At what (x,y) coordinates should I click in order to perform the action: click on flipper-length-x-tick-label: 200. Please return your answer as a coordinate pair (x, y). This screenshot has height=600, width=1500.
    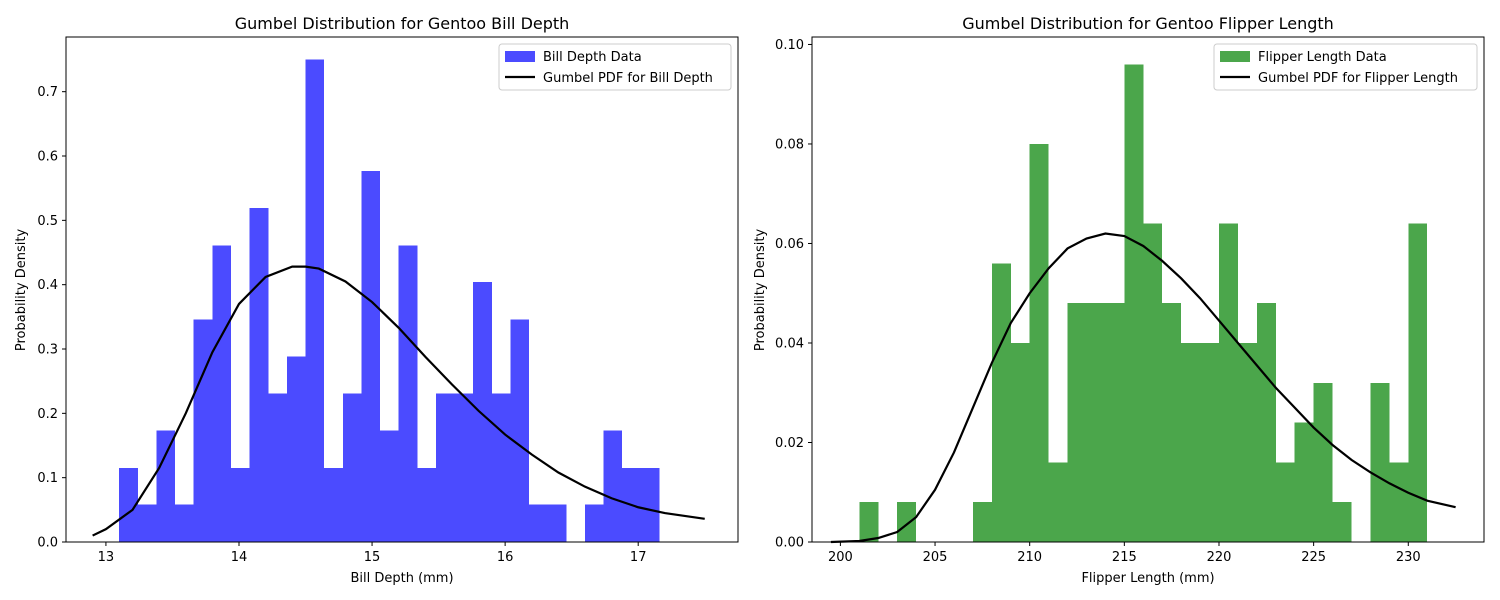
    Looking at the image, I should click on (840, 557).